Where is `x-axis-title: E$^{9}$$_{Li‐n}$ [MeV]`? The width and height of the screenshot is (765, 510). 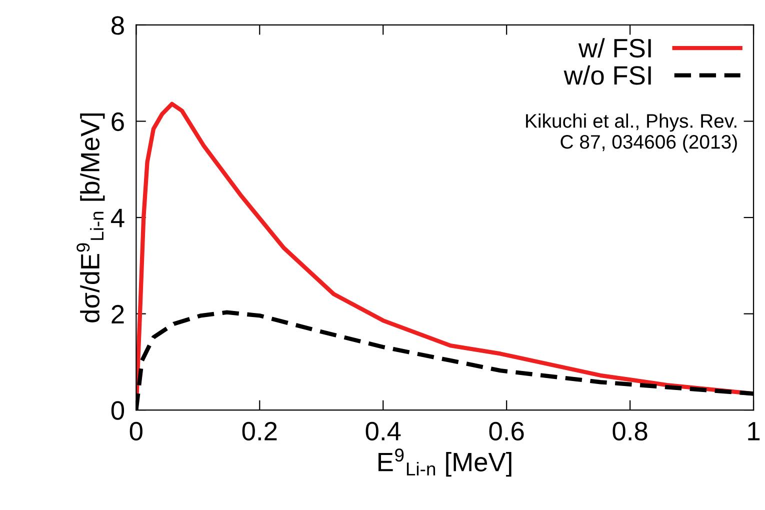
x-axis-title: E$^{9}$$_{Li‐n}$ [MeV] is located at coordinates (445, 462).